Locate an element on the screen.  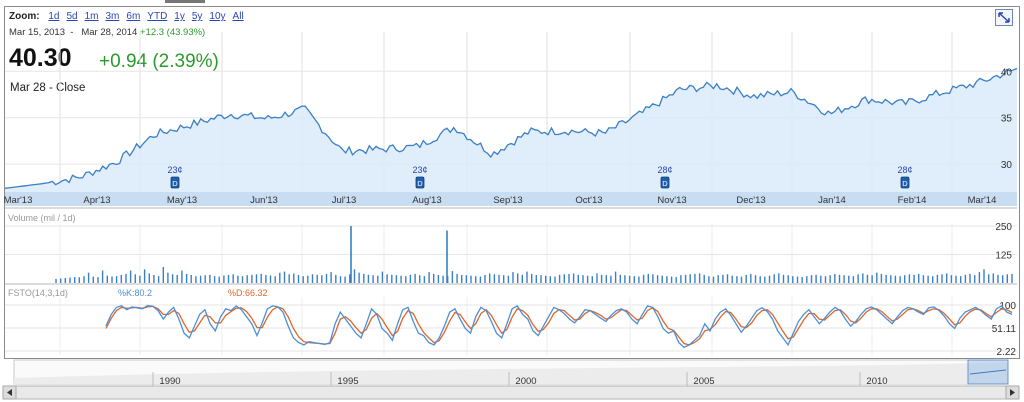
scrollbar-track is located at coordinates (511, 392).